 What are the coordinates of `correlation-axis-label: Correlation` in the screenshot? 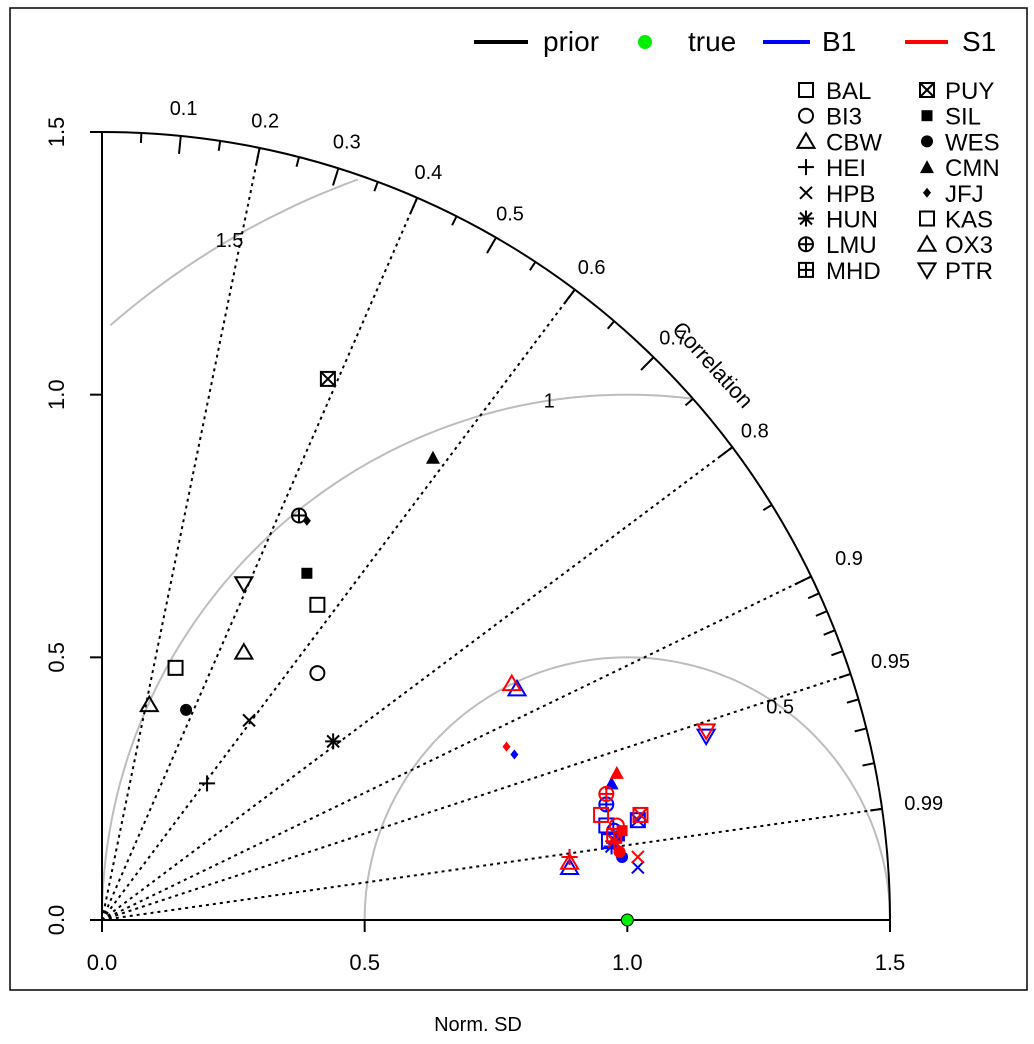 It's located at (712, 365).